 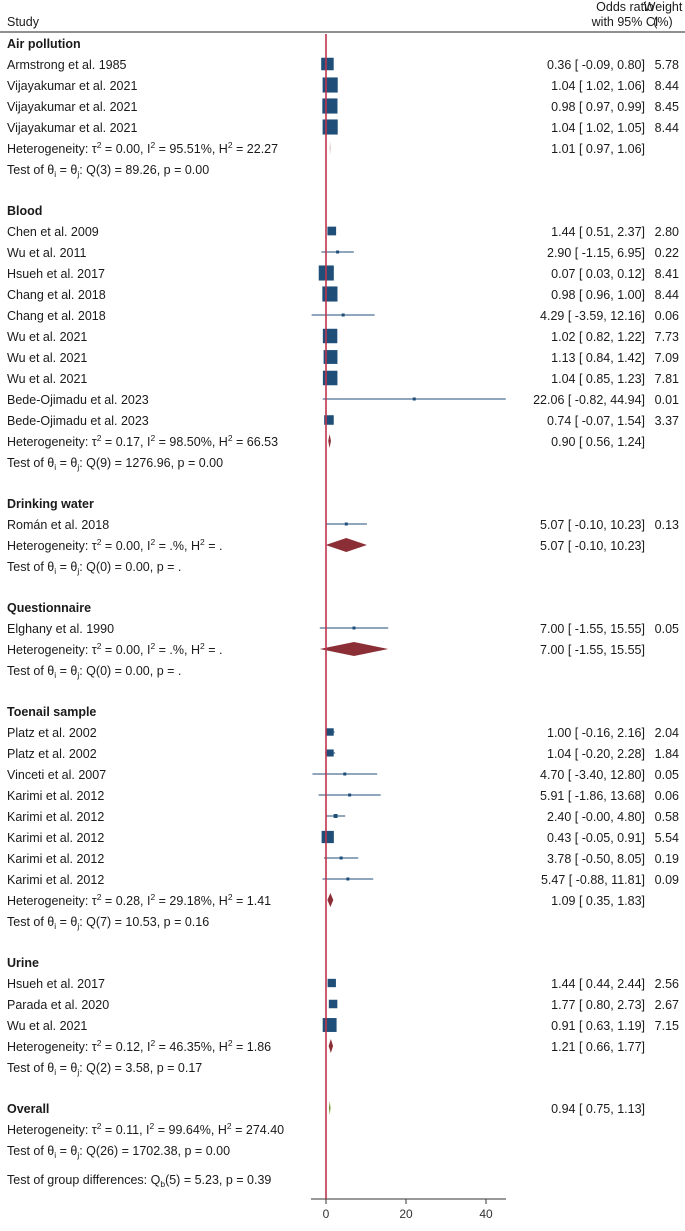 What do you see at coordinates (625, 7) in the screenshot?
I see `odds-ratio-header: Odds ratio` at bounding box center [625, 7].